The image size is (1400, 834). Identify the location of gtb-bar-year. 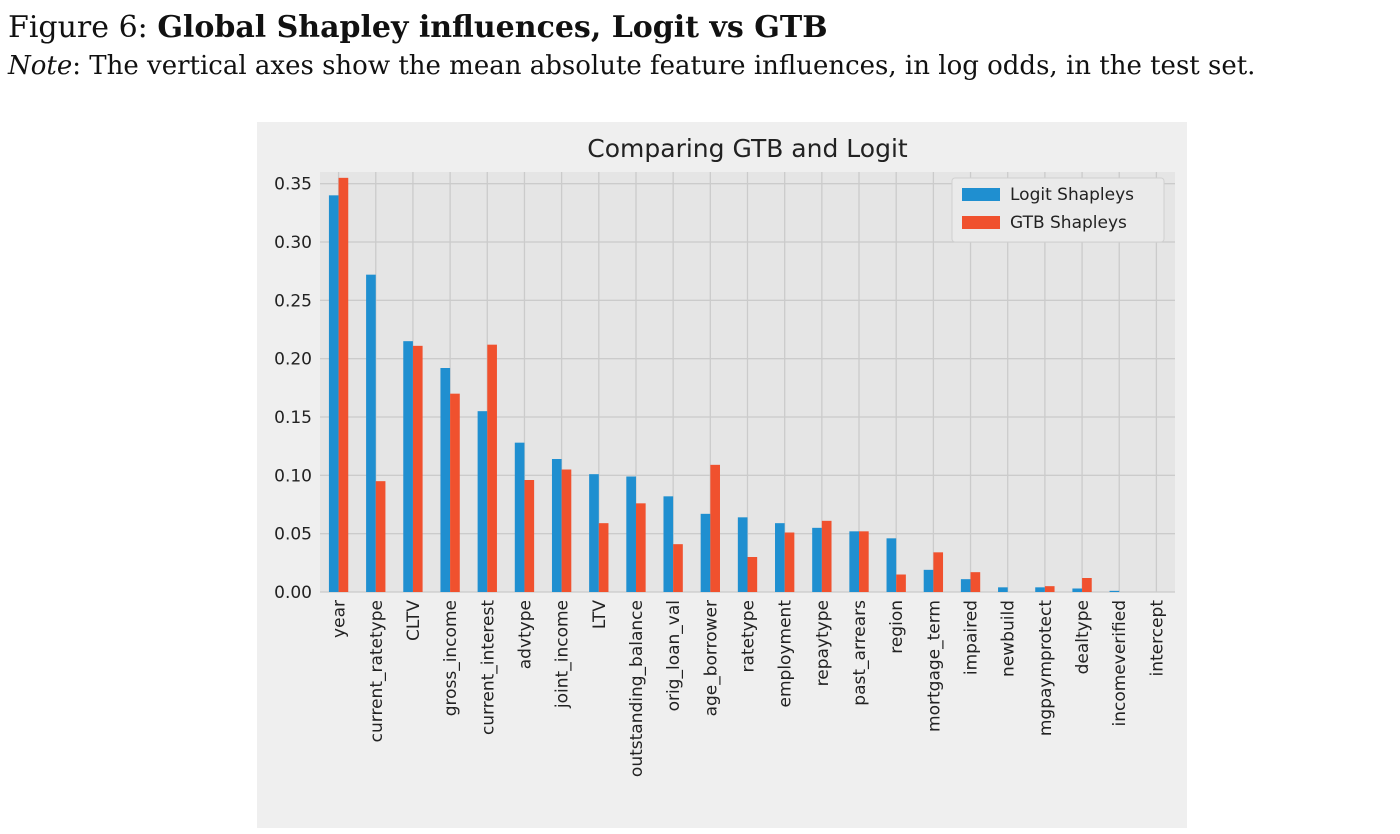
(343, 385).